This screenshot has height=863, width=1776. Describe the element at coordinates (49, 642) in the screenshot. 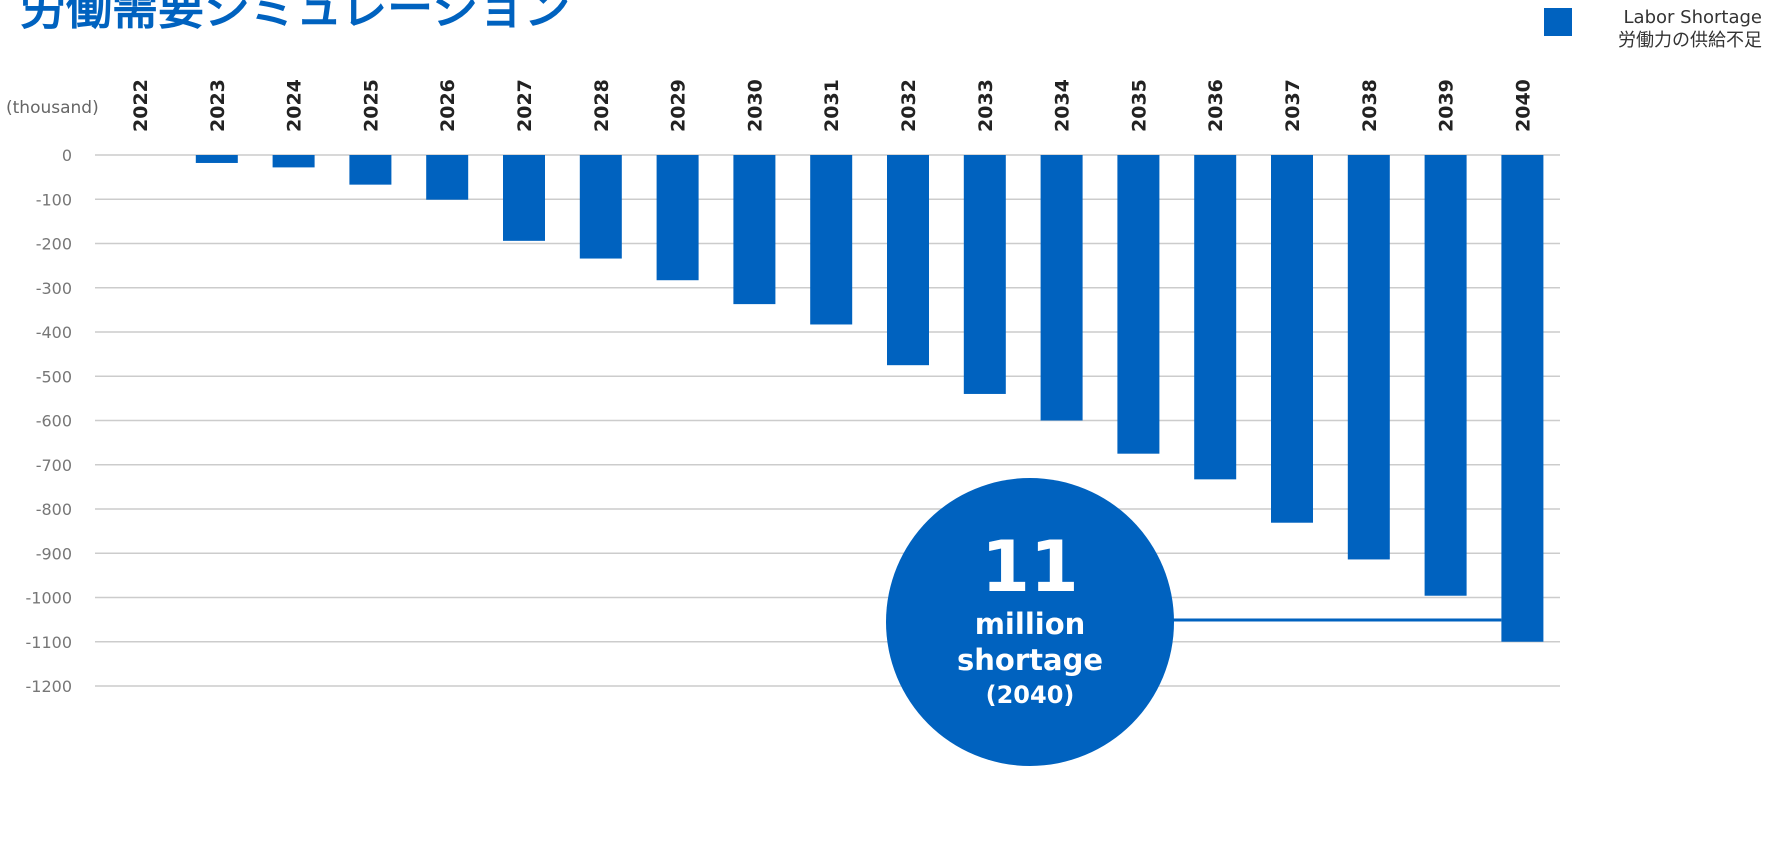

I see `y-tick-label: -1100` at that location.